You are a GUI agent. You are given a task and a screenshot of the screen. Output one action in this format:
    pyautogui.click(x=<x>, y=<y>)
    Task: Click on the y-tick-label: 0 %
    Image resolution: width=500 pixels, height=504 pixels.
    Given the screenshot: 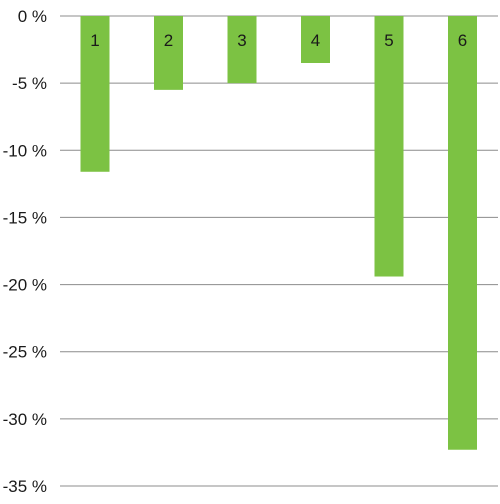 What is the action you would take?
    pyautogui.click(x=32, y=16)
    